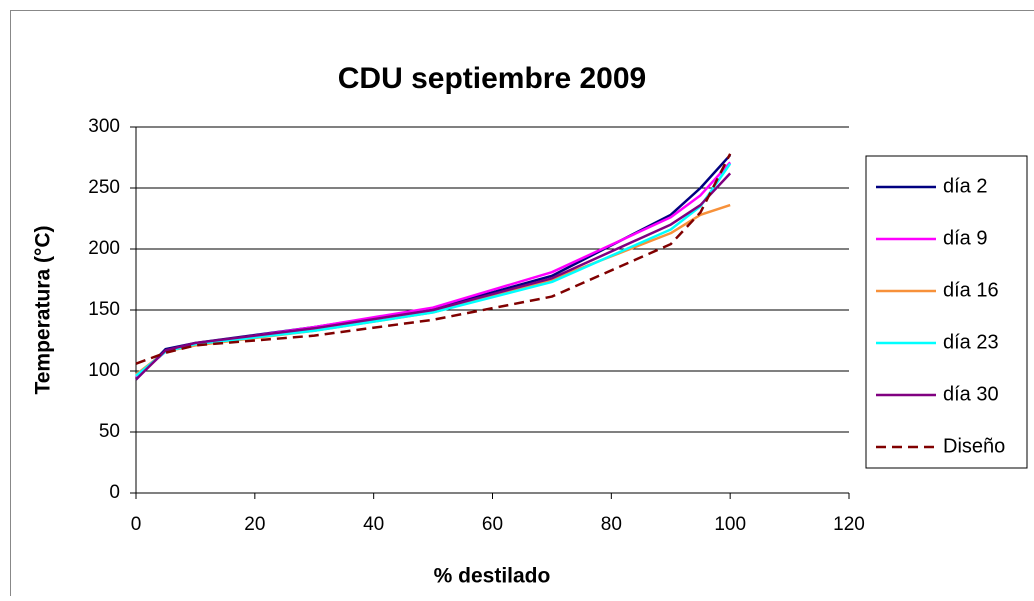 The image size is (1034, 601). What do you see at coordinates (965, 238) in the screenshot?
I see `legend-label: día 9` at bounding box center [965, 238].